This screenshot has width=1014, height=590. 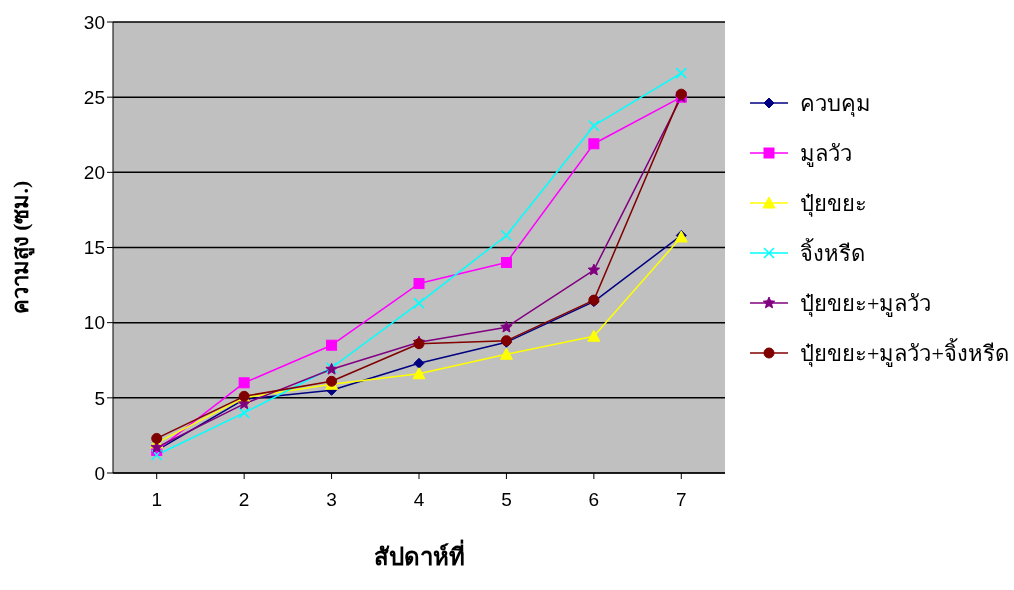 I want to click on x-tick-label: 1, so click(x=156, y=500).